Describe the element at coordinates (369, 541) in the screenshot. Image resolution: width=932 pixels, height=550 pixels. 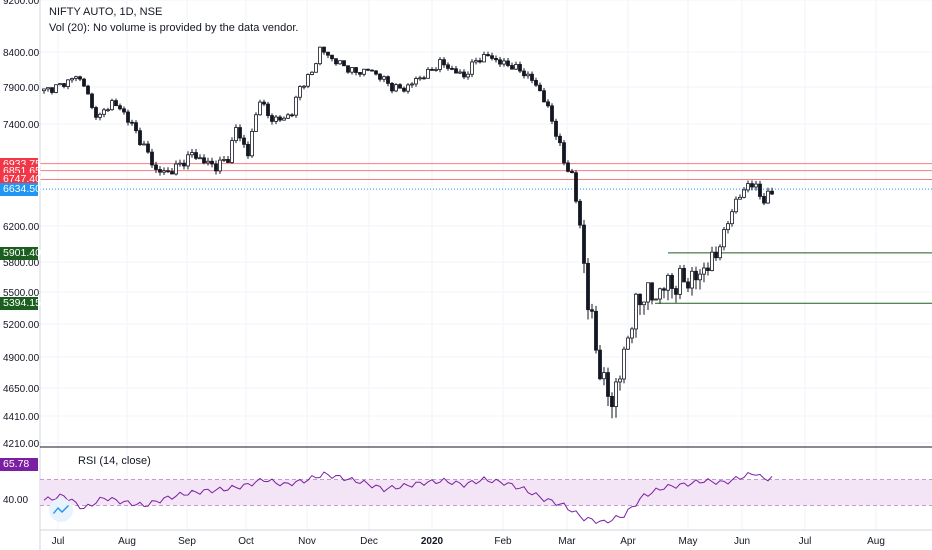
I see `time-tick-label: Dec` at that location.